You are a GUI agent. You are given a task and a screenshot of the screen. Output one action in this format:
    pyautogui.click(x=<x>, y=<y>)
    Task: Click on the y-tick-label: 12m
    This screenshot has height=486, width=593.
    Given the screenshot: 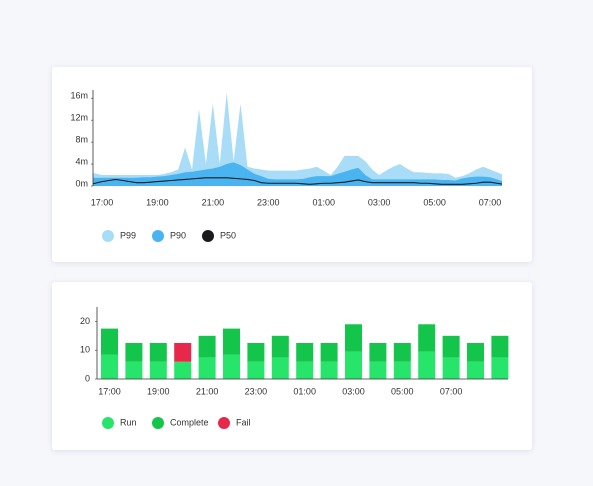 What is the action you would take?
    pyautogui.click(x=79, y=118)
    